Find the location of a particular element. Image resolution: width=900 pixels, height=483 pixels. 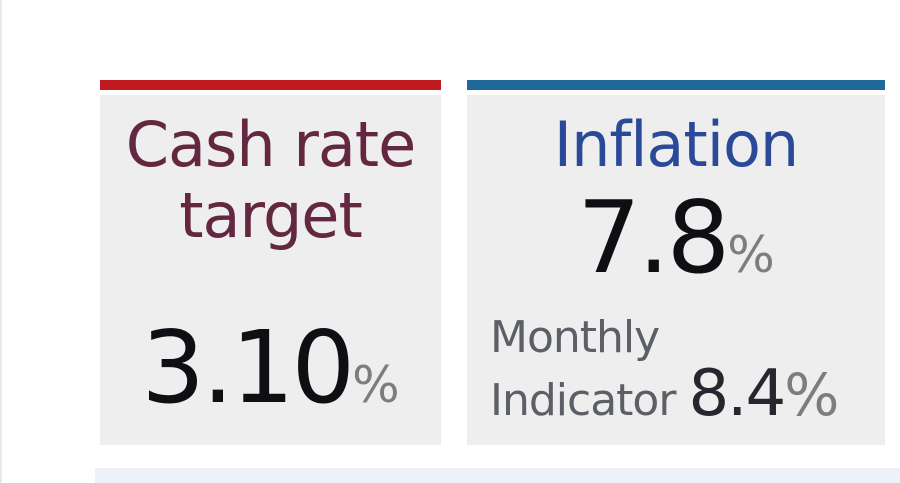

left-edge-divider is located at coordinates (1, 241).